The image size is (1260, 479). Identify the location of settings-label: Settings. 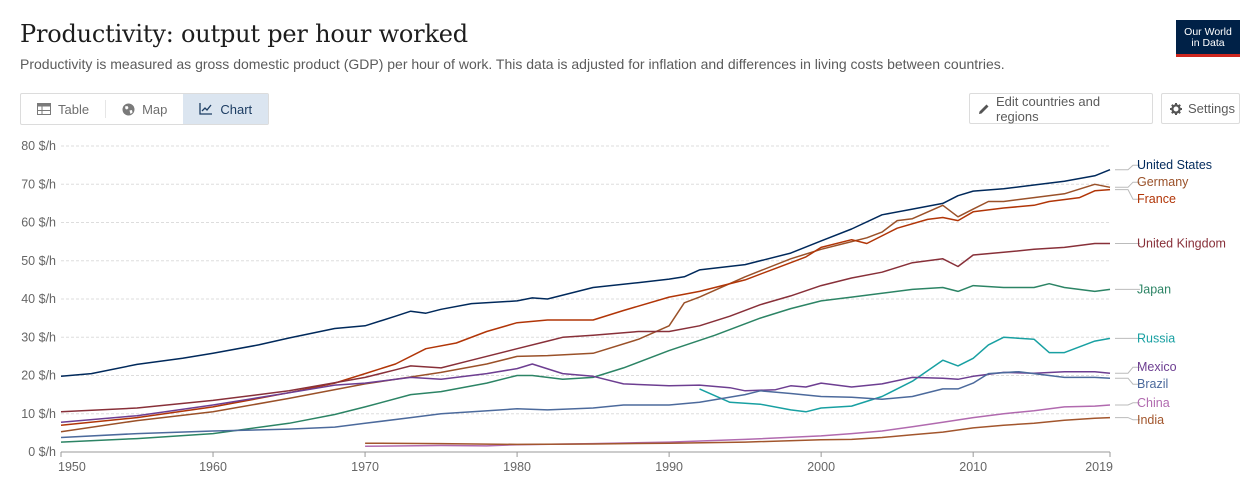
(1211, 108).